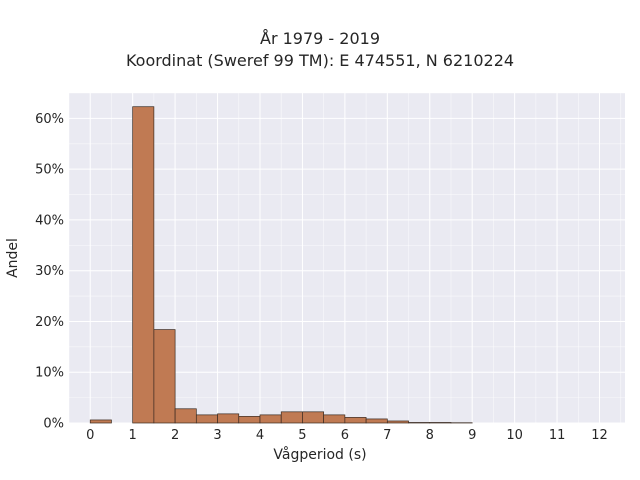  What do you see at coordinates (302, 435) in the screenshot?
I see `x-tick-label: 5` at bounding box center [302, 435].